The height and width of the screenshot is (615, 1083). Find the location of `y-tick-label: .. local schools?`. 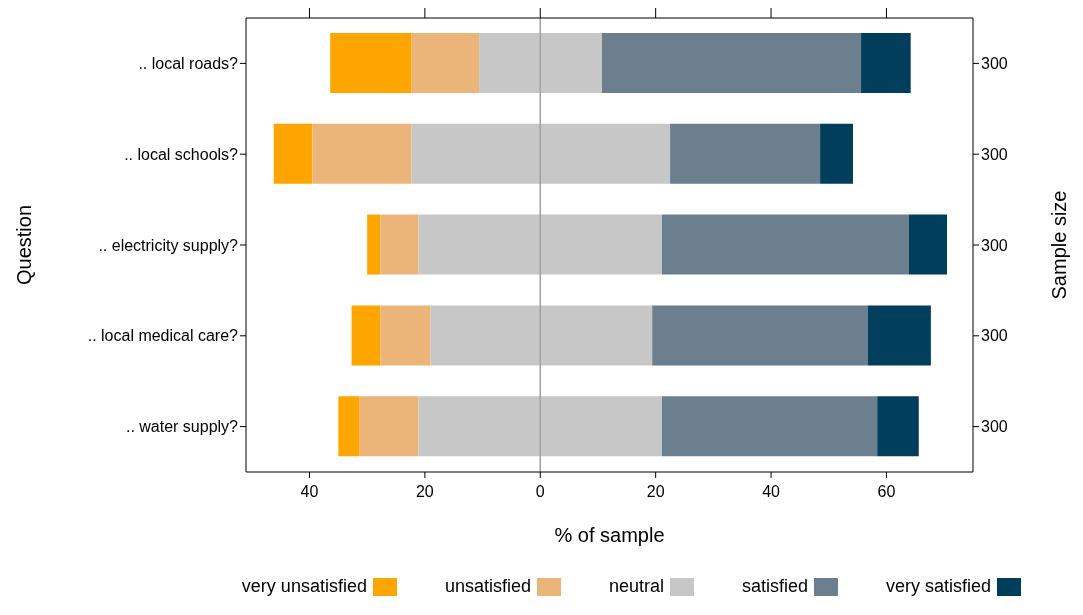

y-tick-label: .. local schools? is located at coordinates (181, 154).